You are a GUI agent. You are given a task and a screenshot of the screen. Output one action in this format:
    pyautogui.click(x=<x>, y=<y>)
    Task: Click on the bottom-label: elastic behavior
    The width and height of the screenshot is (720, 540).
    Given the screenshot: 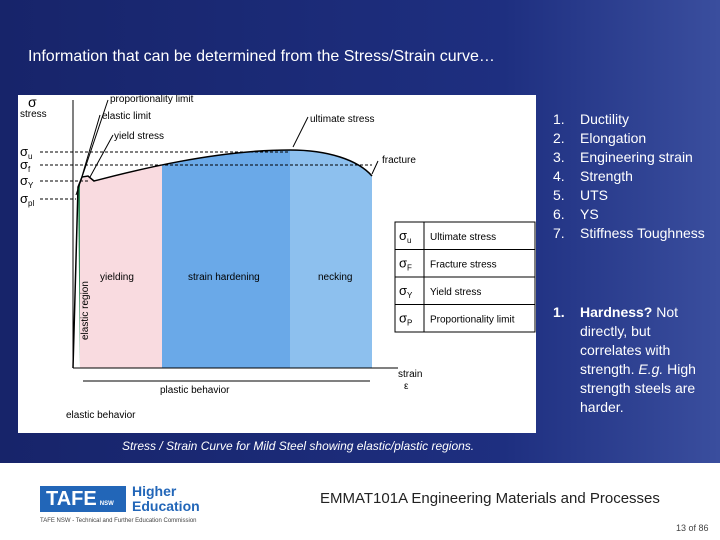 What is the action you would take?
    pyautogui.click(x=101, y=415)
    